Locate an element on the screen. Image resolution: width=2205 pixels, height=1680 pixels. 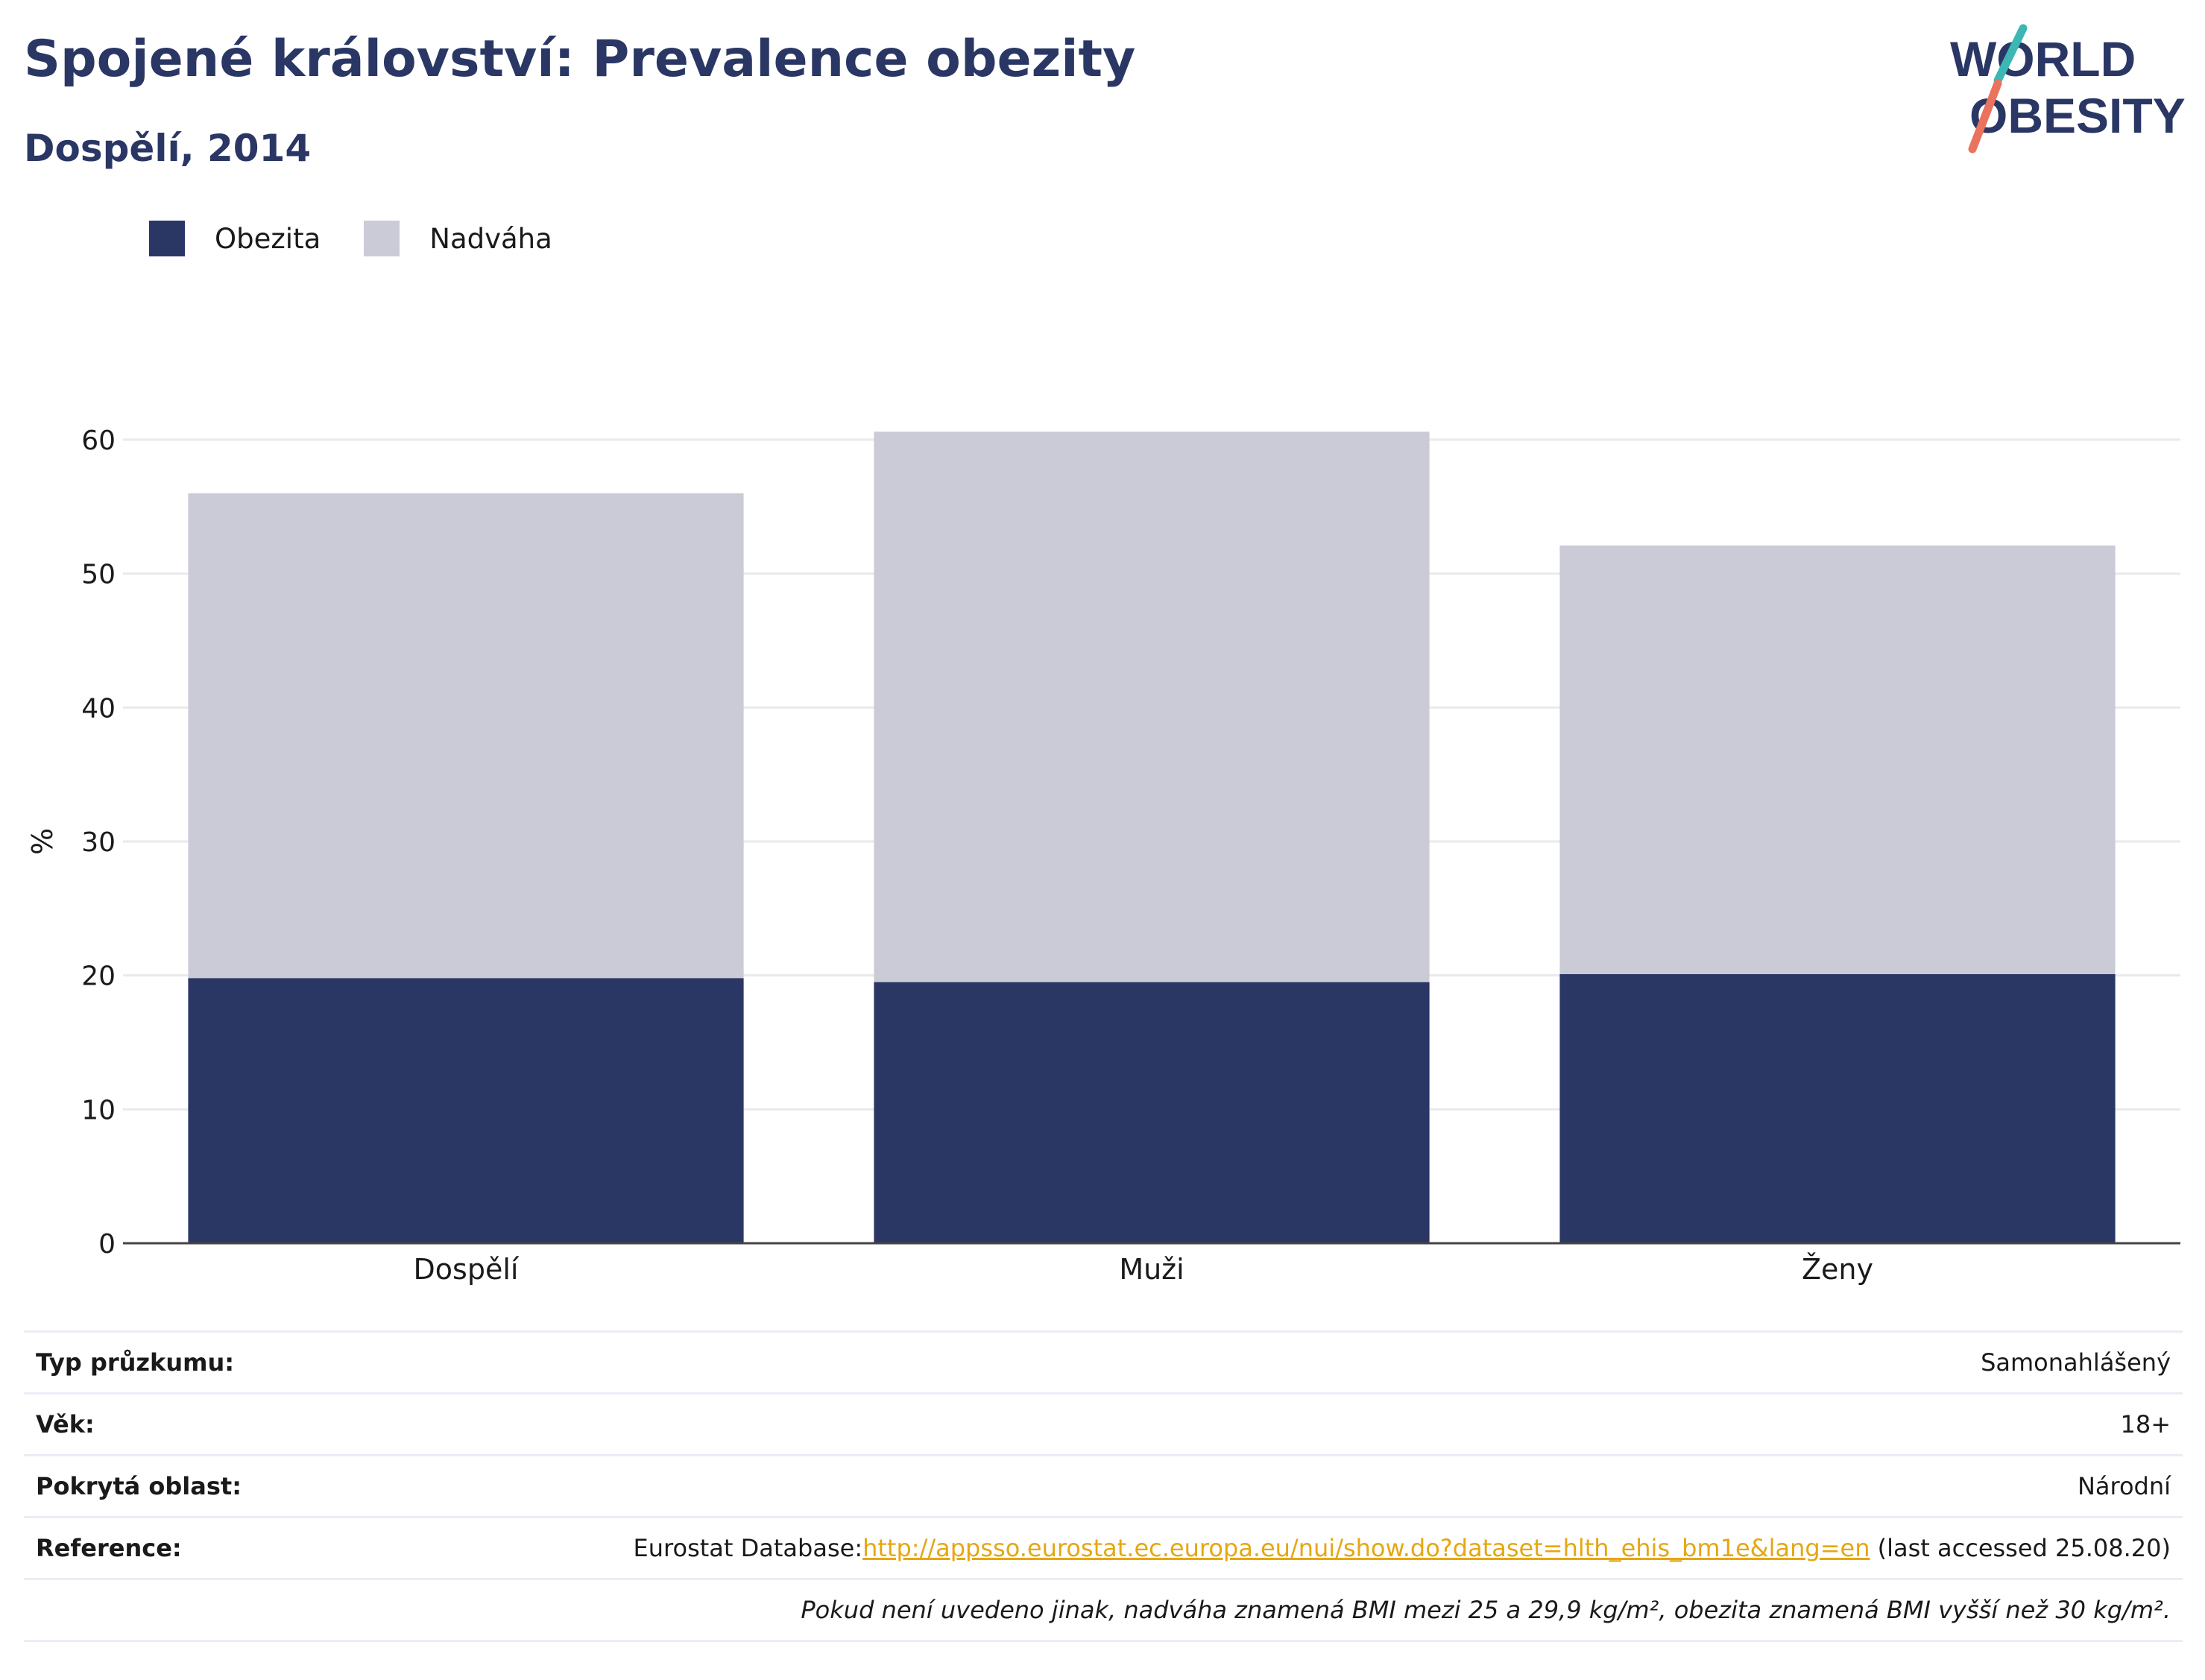
legend-swatch-nadvaha is located at coordinates (382, 238).